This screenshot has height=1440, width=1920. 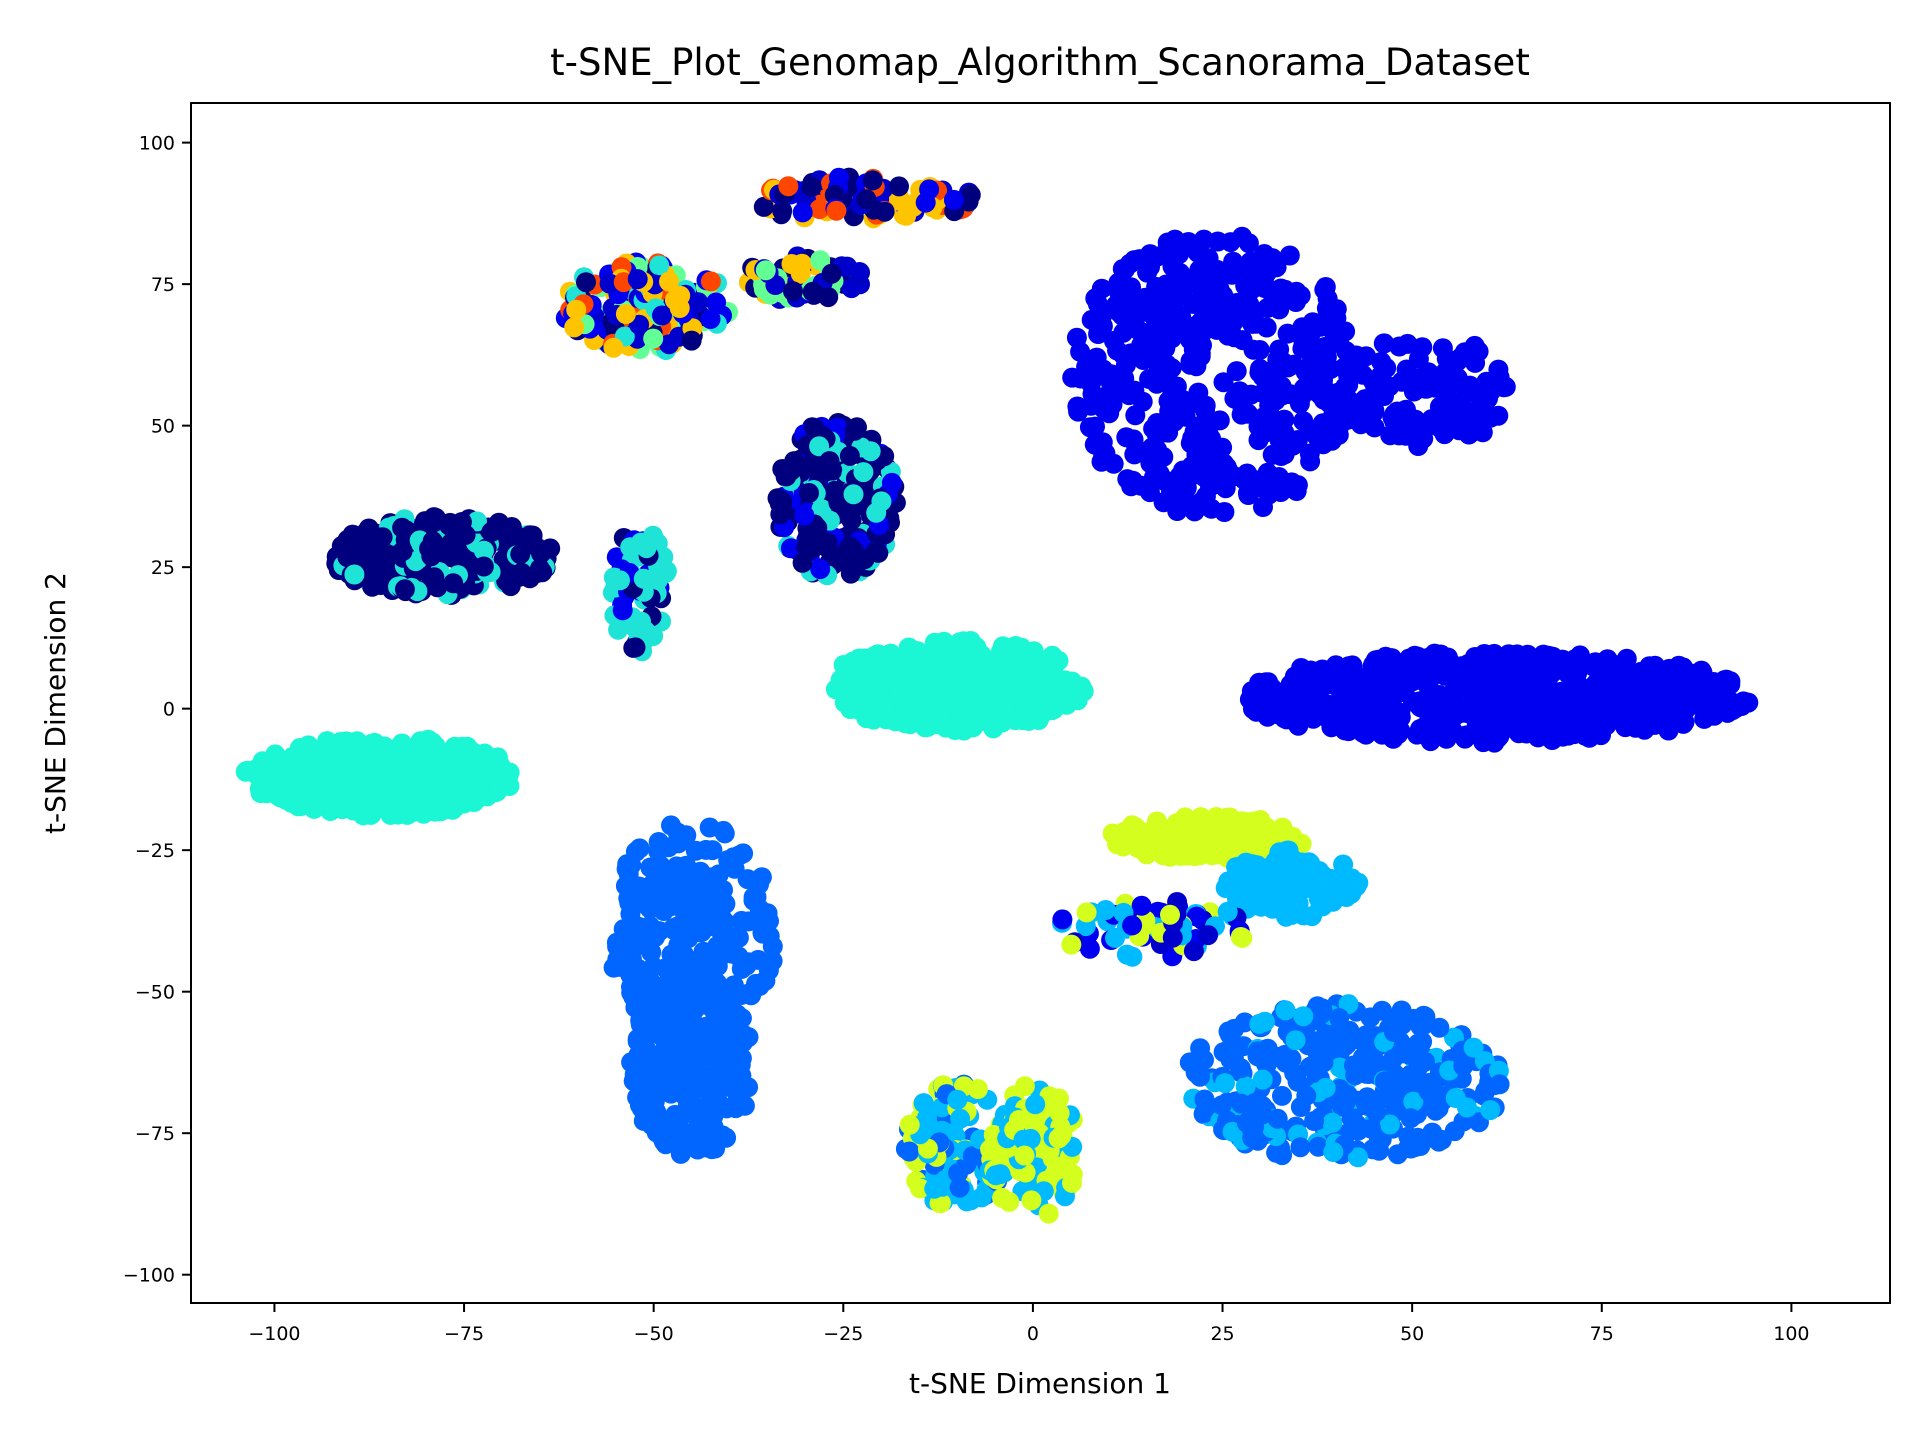 I want to click on y-tick-label: 100, so click(x=157, y=144).